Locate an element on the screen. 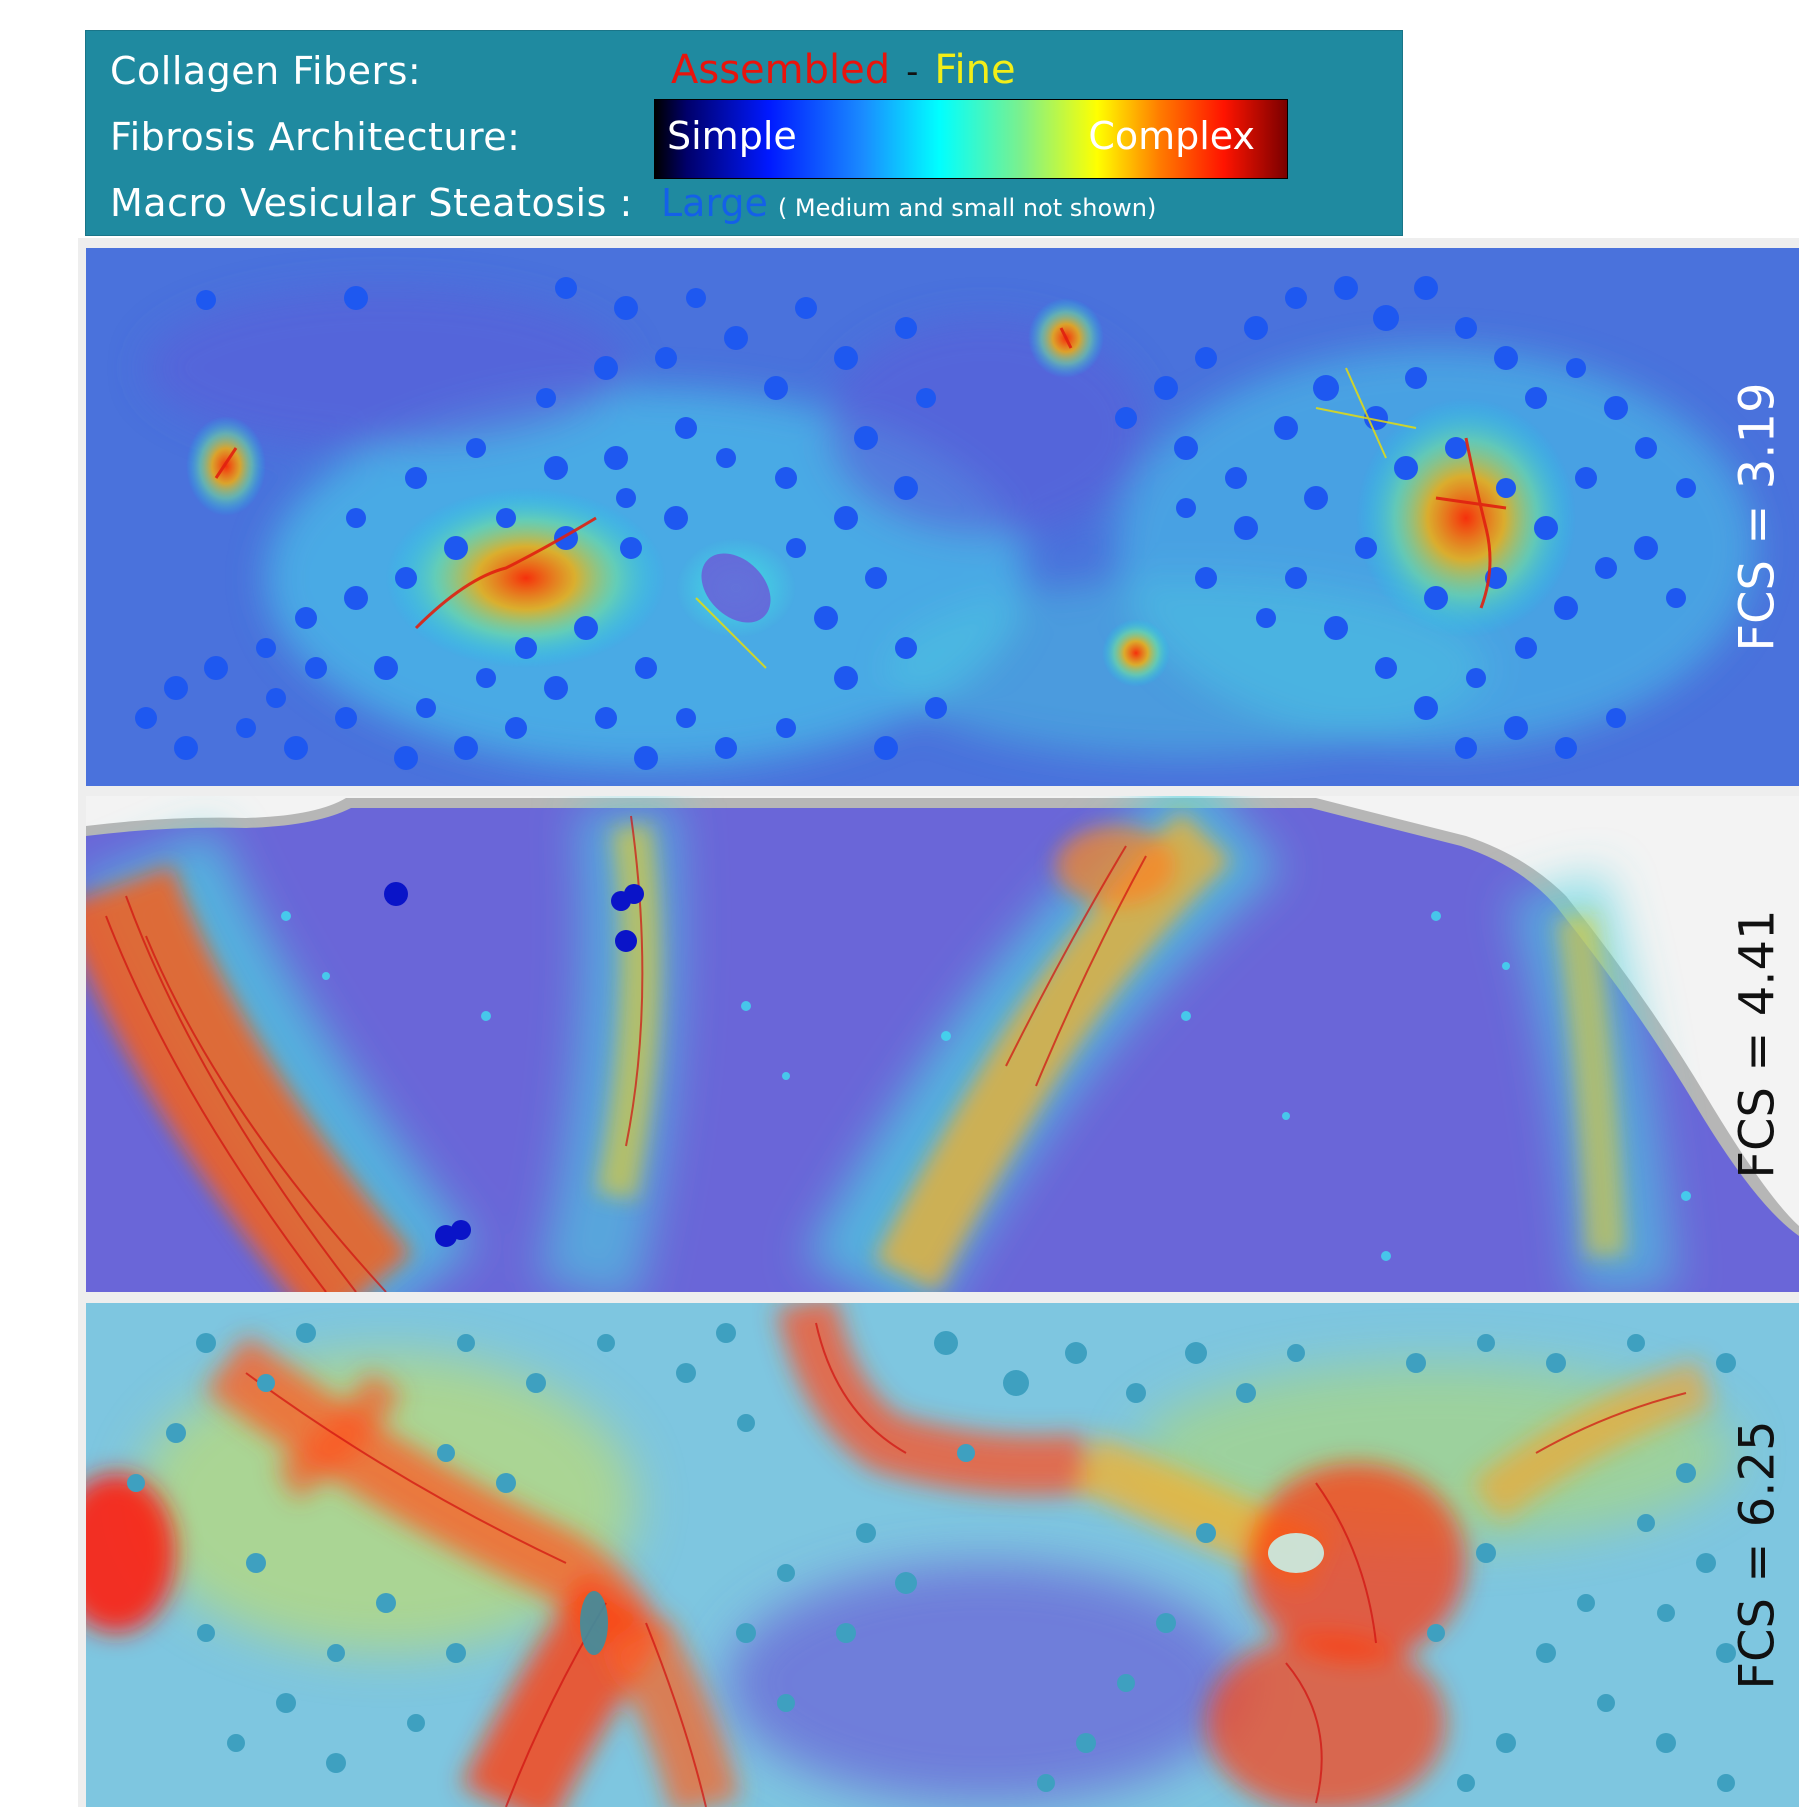 The width and height of the screenshot is (1799, 1807). colorbar-complex-label: Complex is located at coordinates (1171, 136).